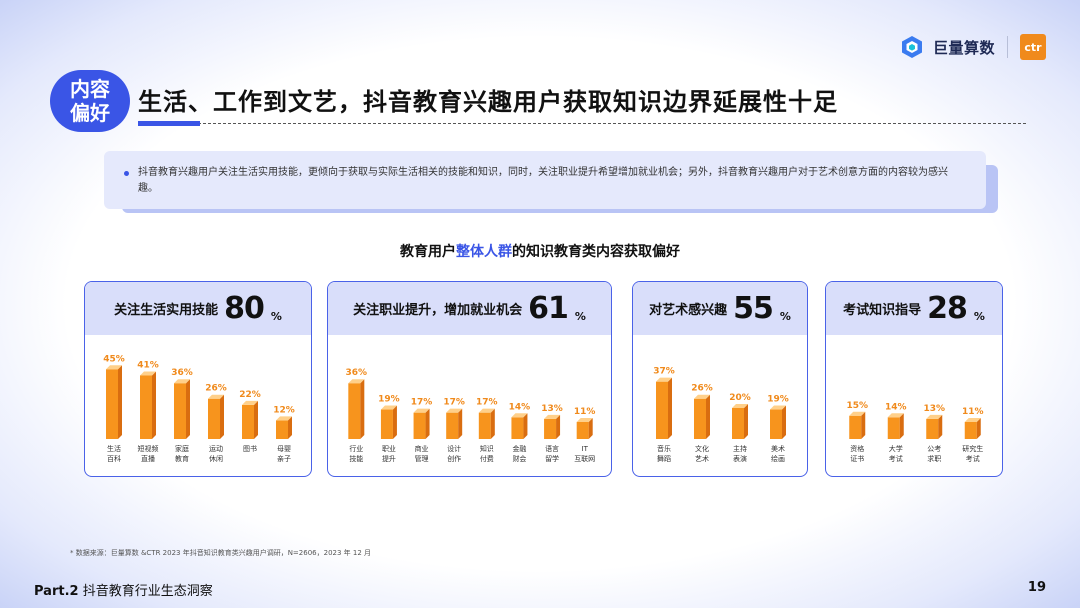  What do you see at coordinates (166, 310) in the screenshot?
I see `panel-label: 关注生活实用技能` at bounding box center [166, 310].